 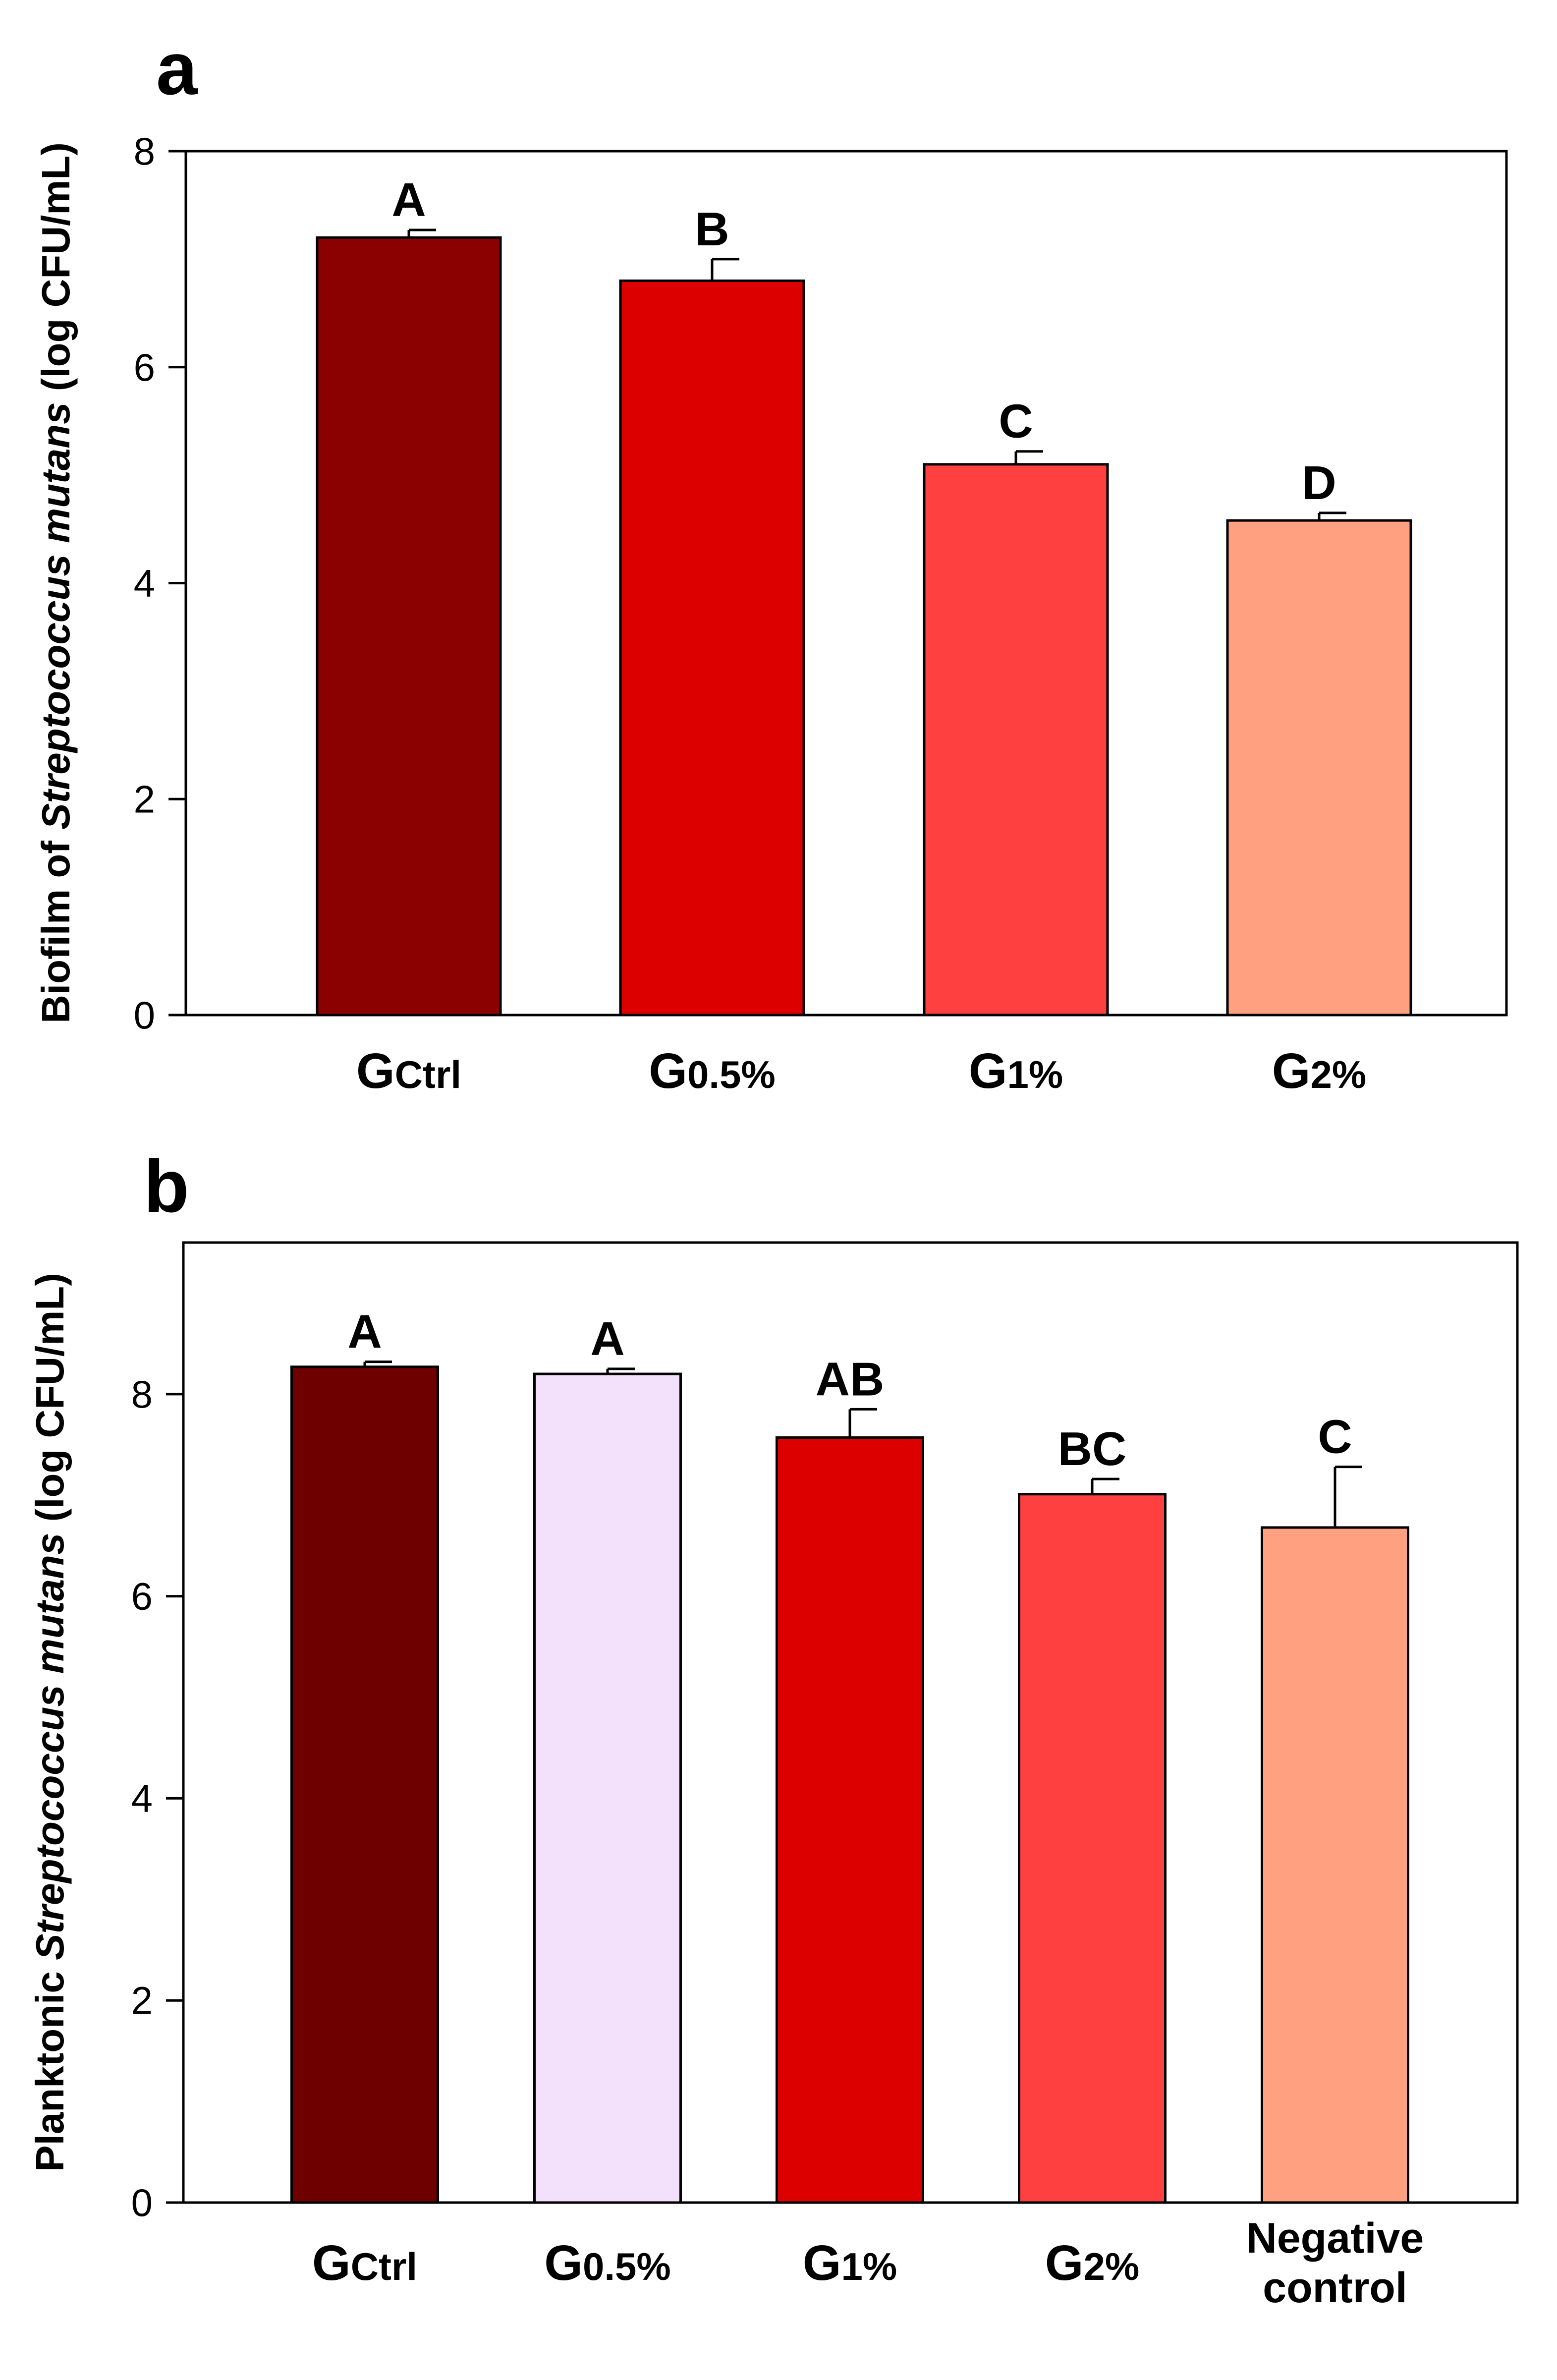 What do you see at coordinates (1335, 2288) in the screenshot?
I see `x-tick-label: control` at bounding box center [1335, 2288].